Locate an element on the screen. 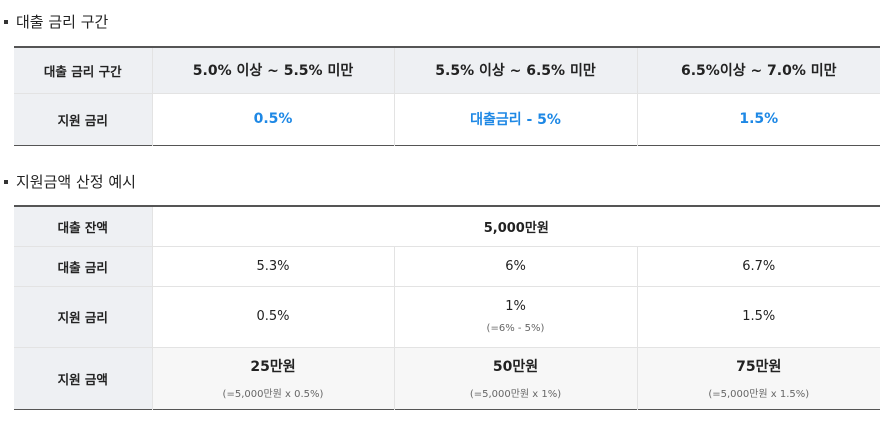  amount-note: (=5,000만원 x 0.5%) is located at coordinates (273, 394).